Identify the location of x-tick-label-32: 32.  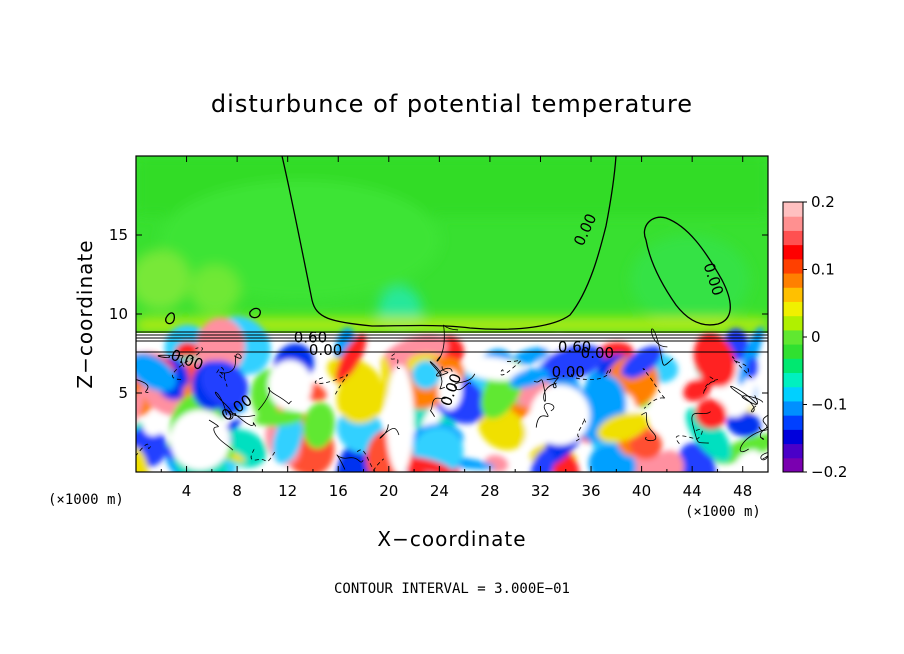
(540, 491).